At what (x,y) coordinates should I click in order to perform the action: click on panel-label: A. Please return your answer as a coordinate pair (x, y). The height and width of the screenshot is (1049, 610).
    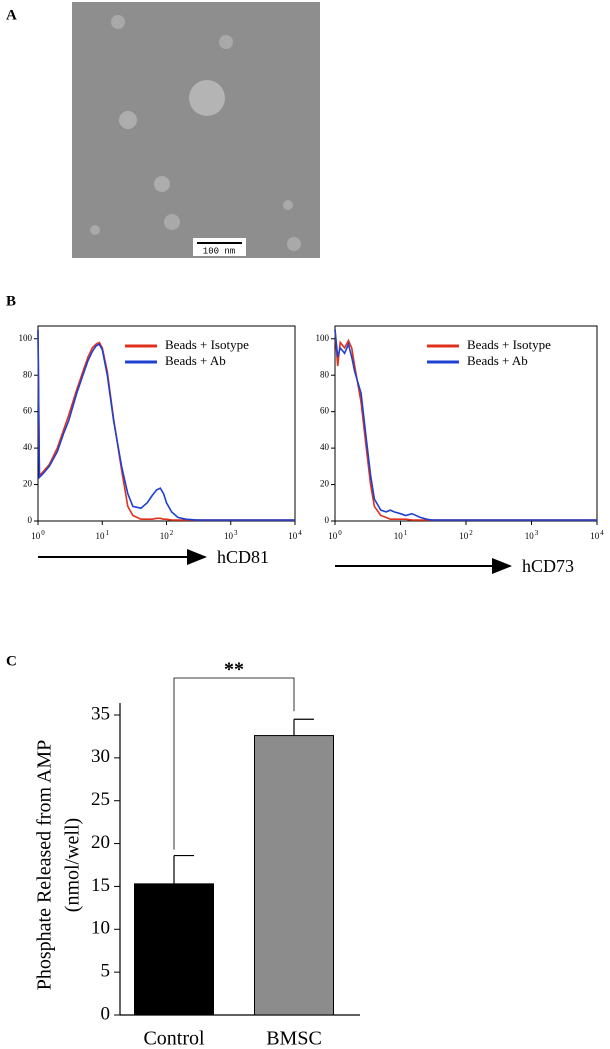
    Looking at the image, I should click on (11, 15).